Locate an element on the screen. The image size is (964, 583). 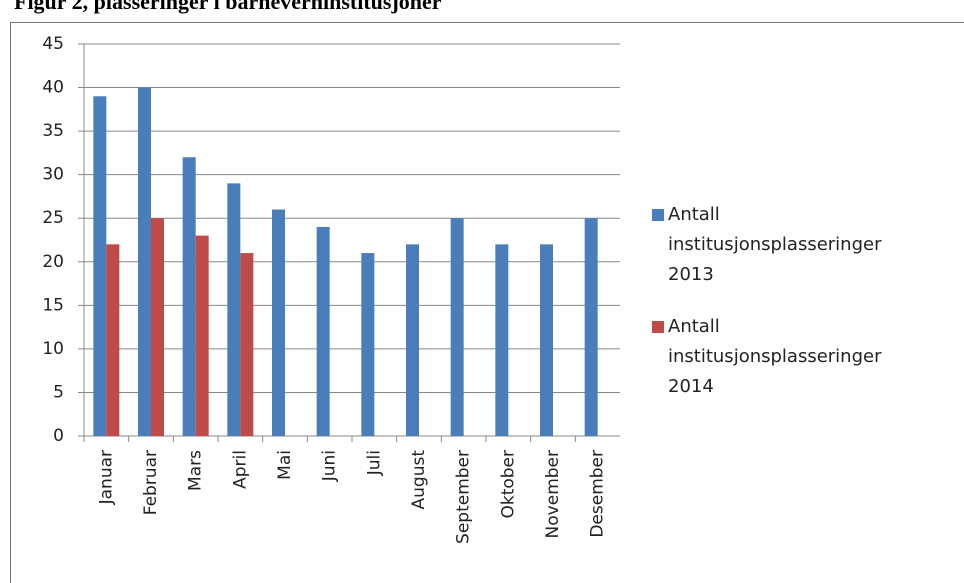
x-tick-label: Juni is located at coordinates (330, 466).